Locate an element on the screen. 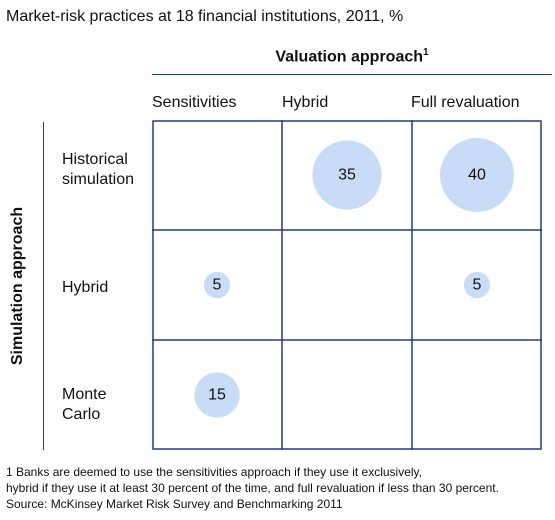  column-label-sensitivities: Sensitivities is located at coordinates (194, 102).